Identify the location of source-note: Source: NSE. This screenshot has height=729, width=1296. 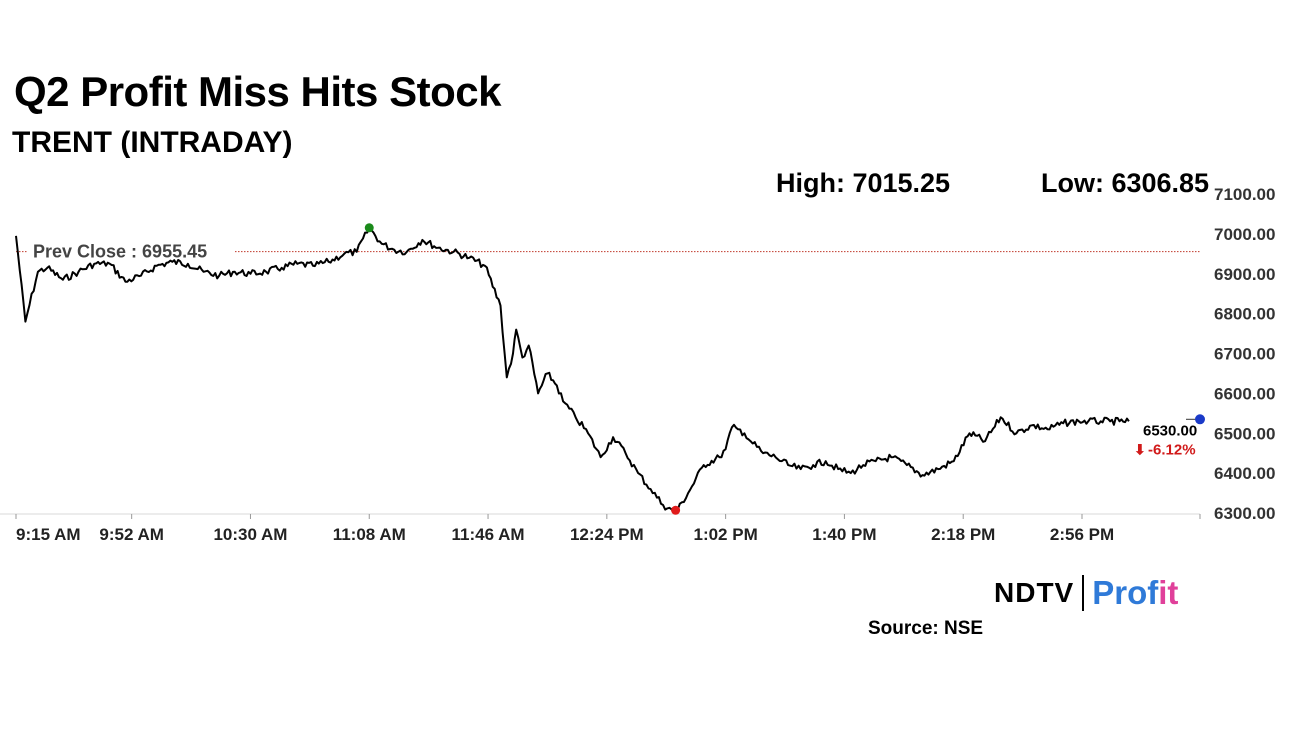
(926, 628).